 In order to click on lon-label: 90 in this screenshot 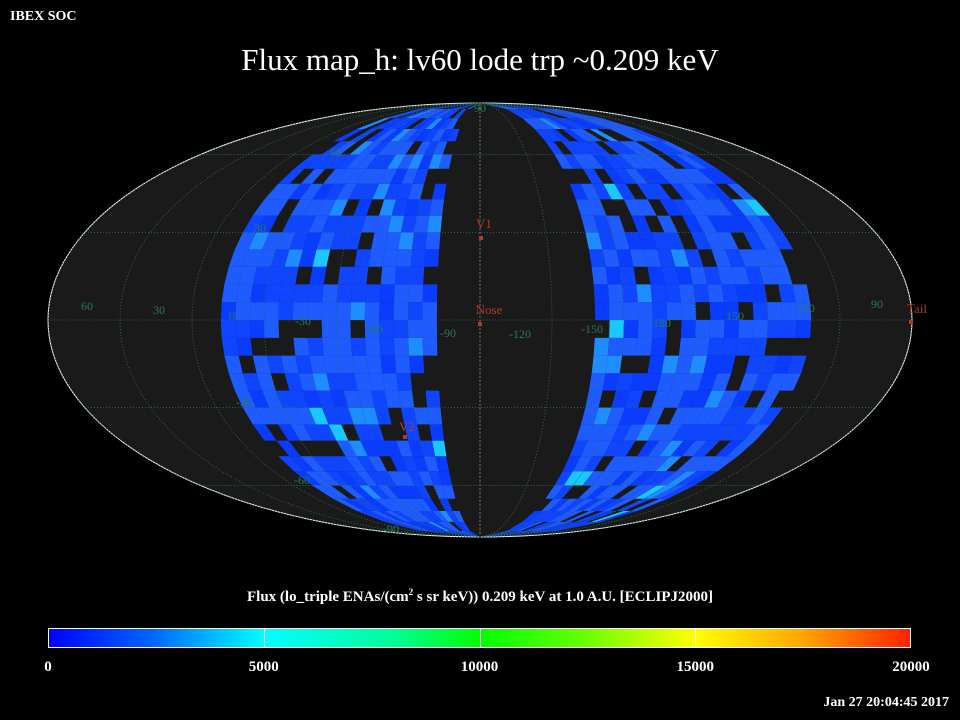, I will do `click(877, 304)`.